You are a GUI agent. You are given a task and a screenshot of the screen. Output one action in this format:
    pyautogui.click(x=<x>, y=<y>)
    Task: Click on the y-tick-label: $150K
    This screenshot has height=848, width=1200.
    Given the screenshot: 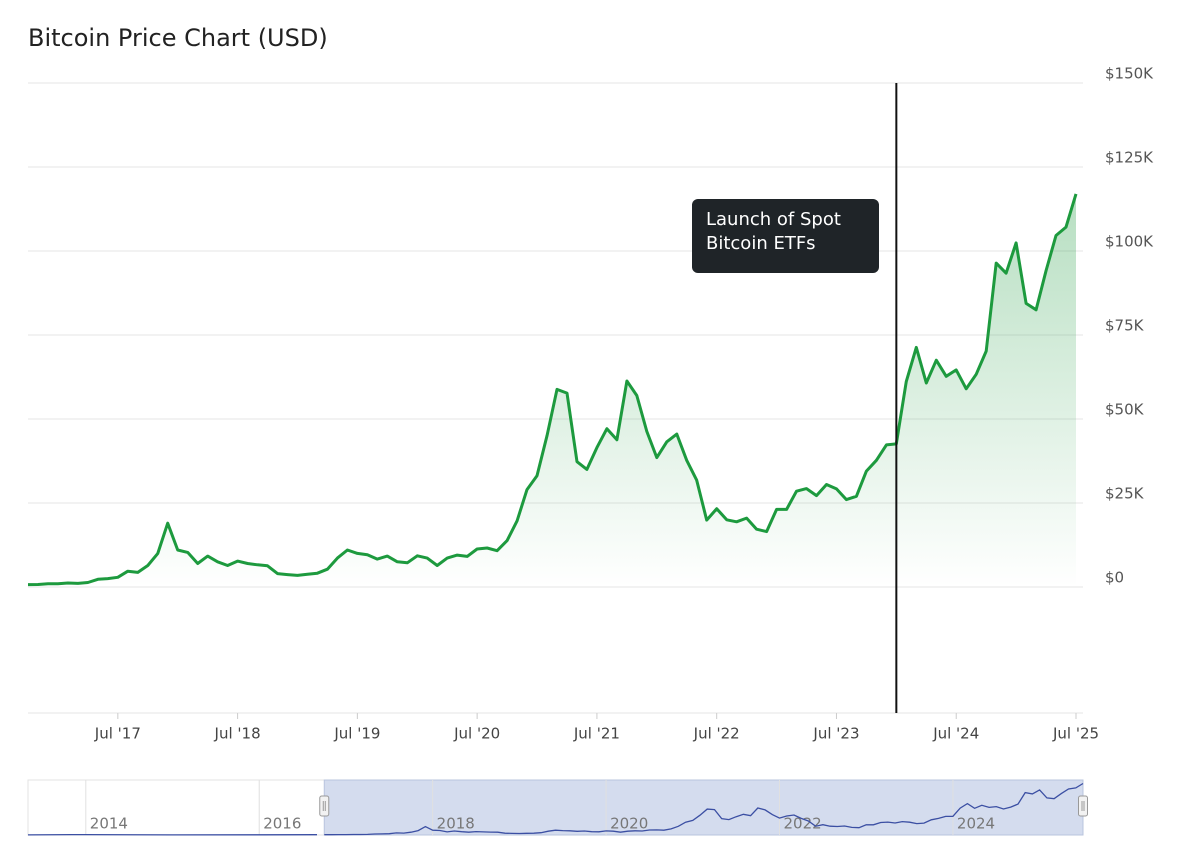 What is the action you would take?
    pyautogui.click(x=1129, y=74)
    